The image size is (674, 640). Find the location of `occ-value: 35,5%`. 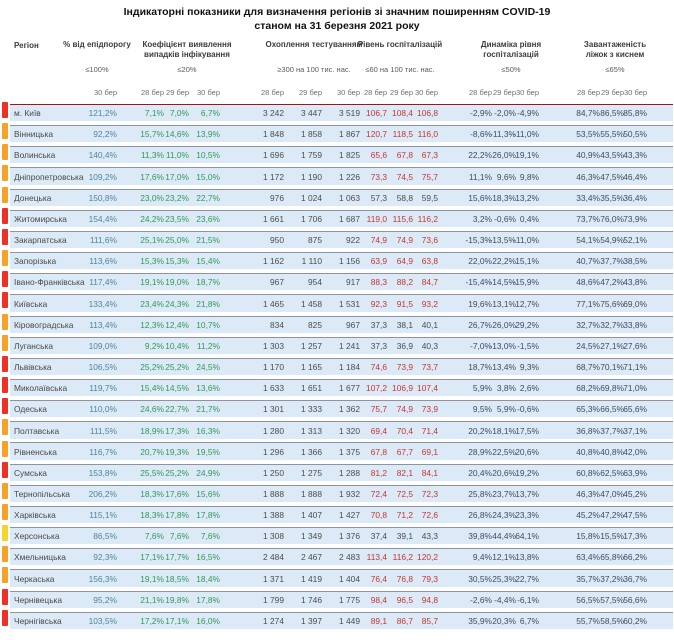

occ-value: 35,5% is located at coordinates (612, 197).